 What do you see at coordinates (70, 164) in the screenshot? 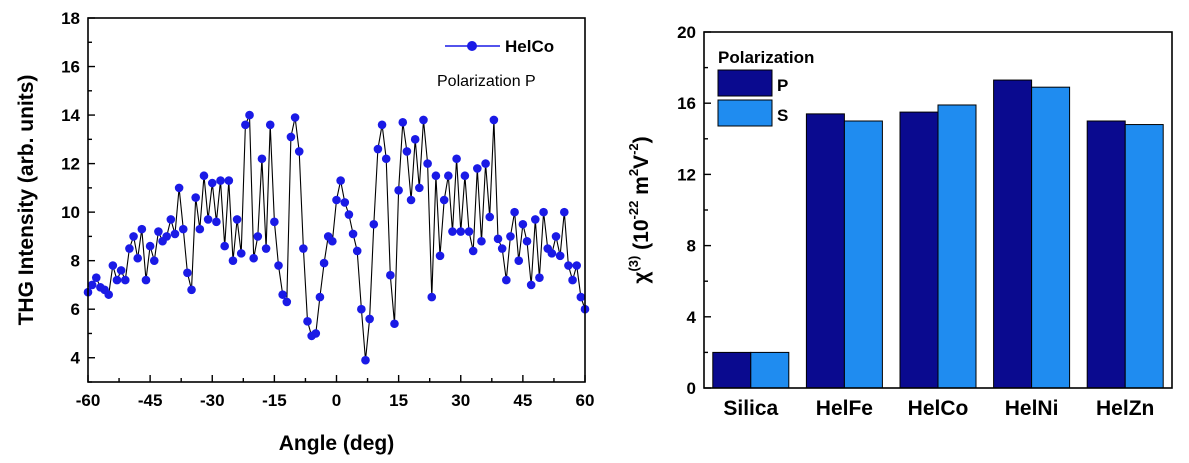
I see `y-tick-label: 12` at bounding box center [70, 164].